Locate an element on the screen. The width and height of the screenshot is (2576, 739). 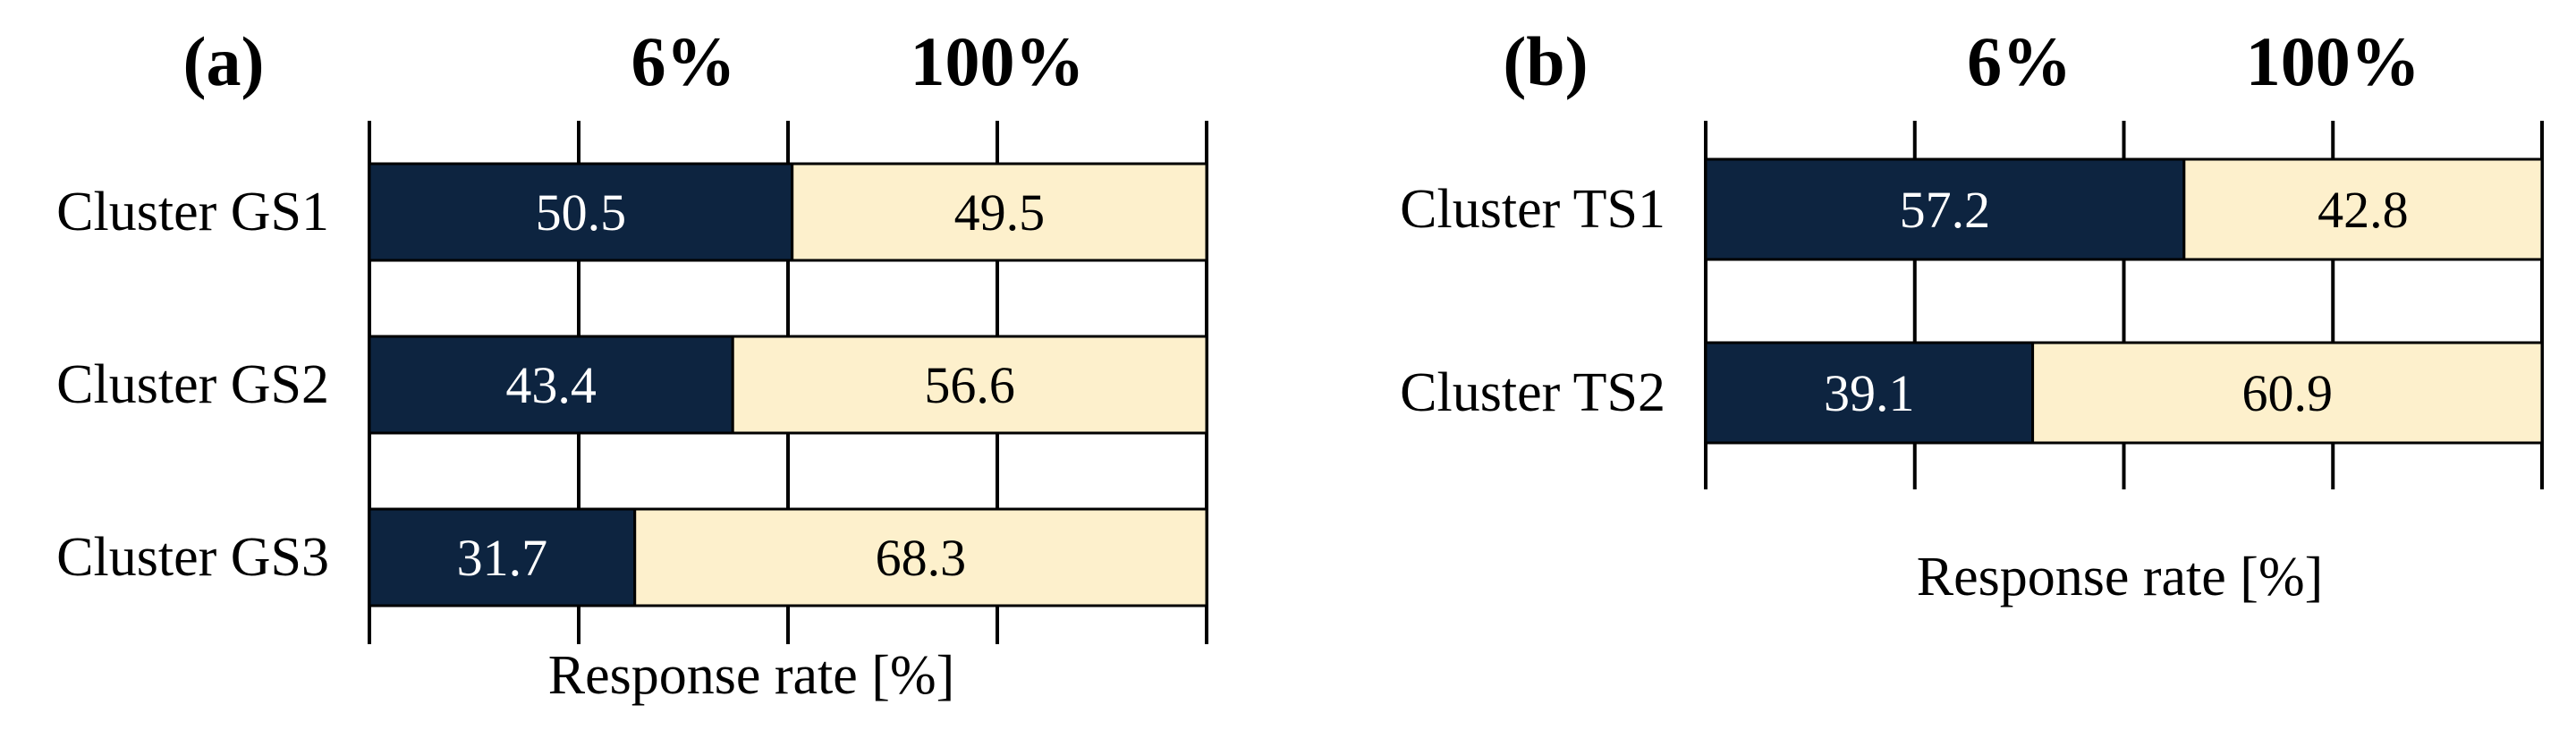
panel-label: (a) is located at coordinates (224, 61).